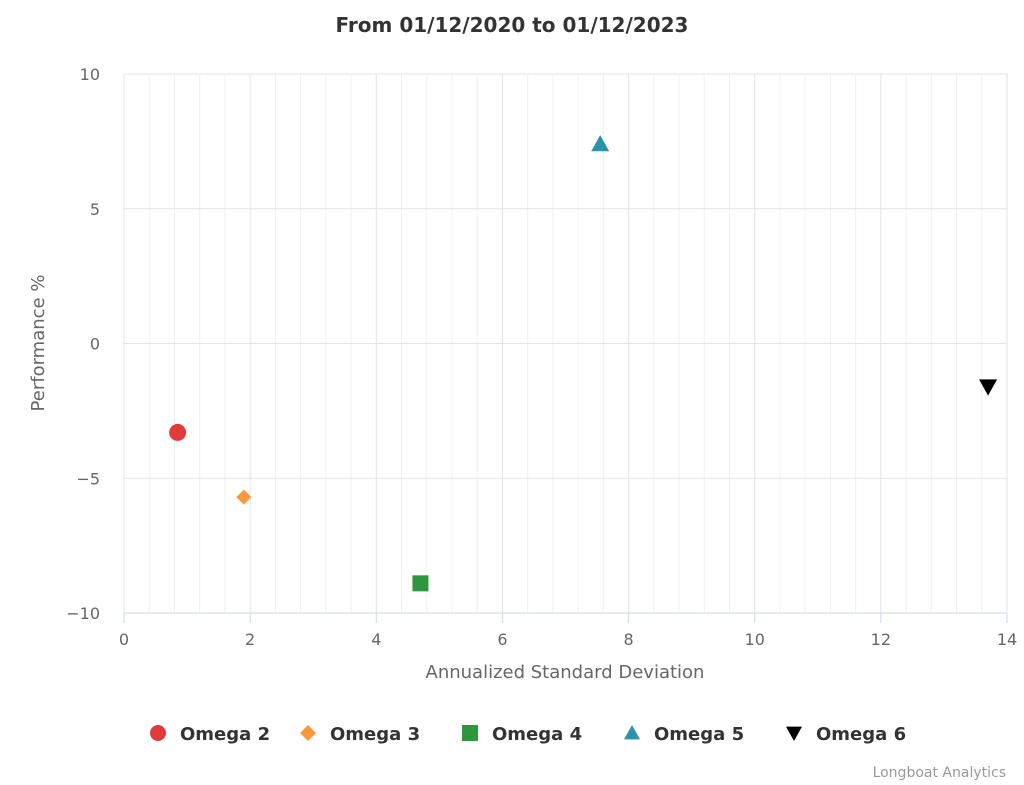 This screenshot has width=1024, height=785. Describe the element at coordinates (158, 733) in the screenshot. I see `legend-symbol-circle` at that location.